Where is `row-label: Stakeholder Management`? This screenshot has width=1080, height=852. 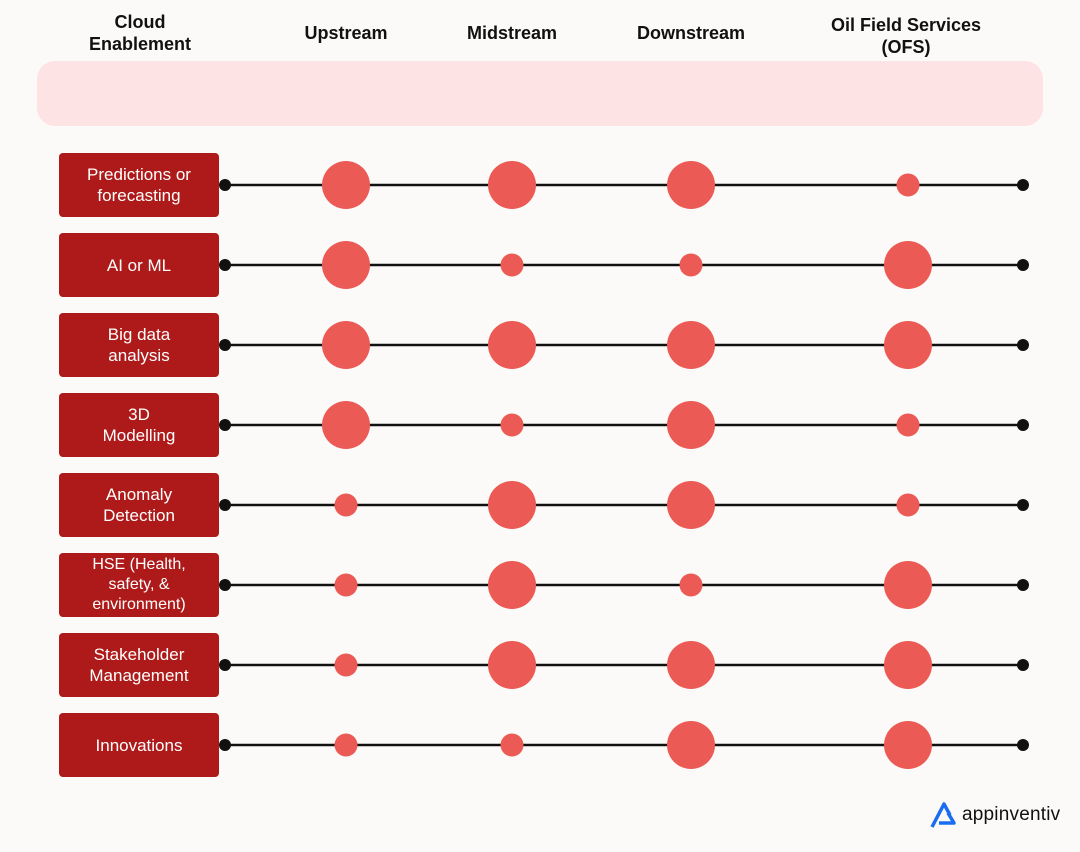
row-label: Stakeholder Management is located at coordinates (139, 665).